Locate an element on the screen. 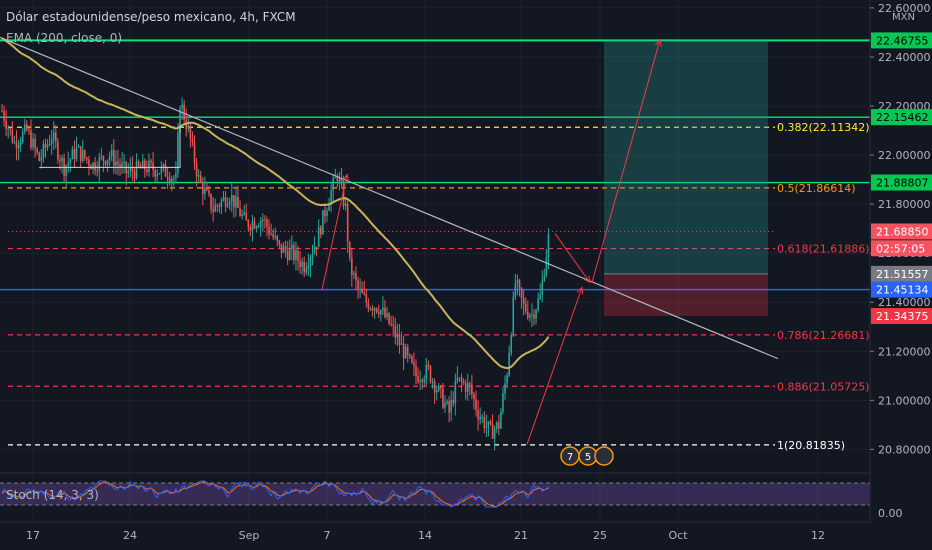  price-tick-label: 22.00000 is located at coordinates (904, 155).